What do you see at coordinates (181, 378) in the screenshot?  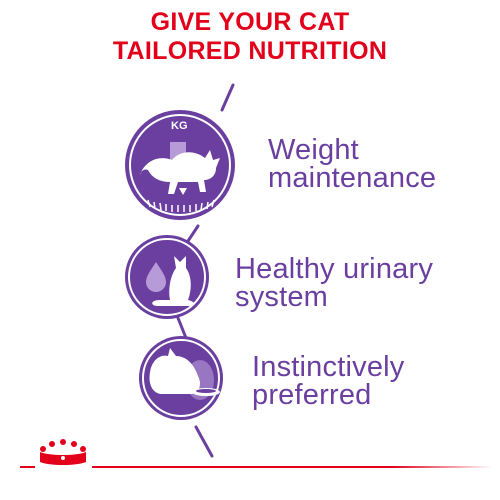 I see `cat-eating-bowl-icon` at bounding box center [181, 378].